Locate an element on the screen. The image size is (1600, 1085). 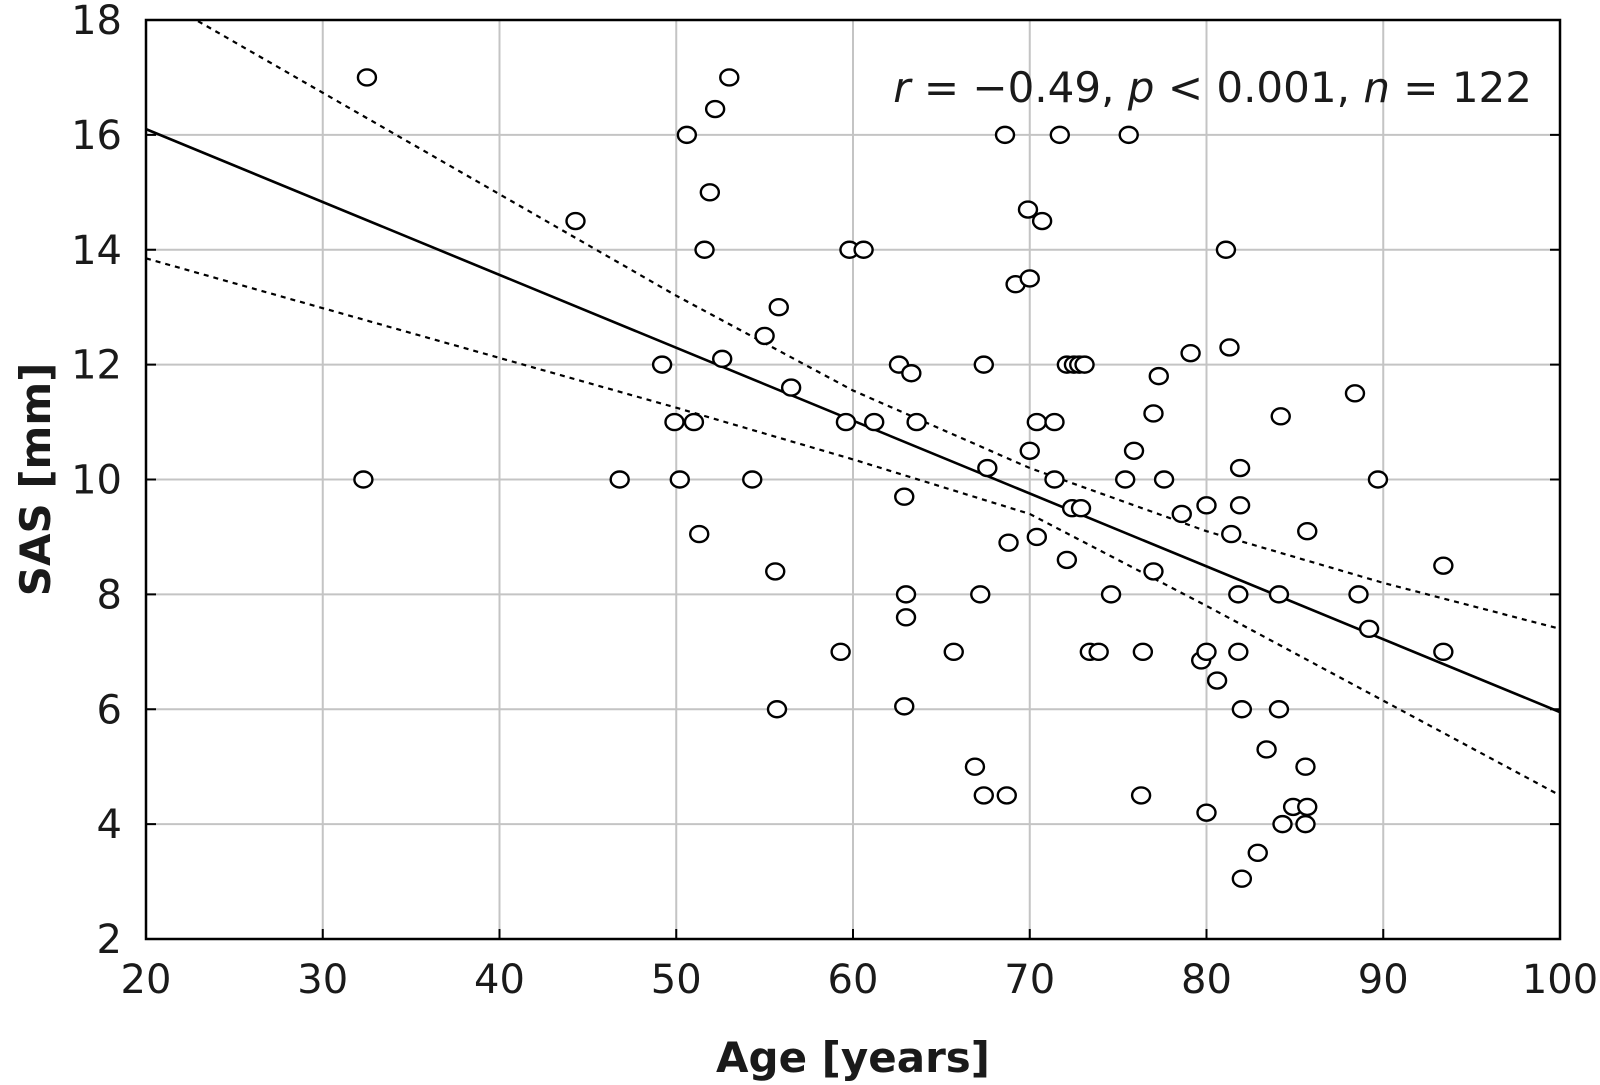
n-symbol: n is located at coordinates (1376, 87).